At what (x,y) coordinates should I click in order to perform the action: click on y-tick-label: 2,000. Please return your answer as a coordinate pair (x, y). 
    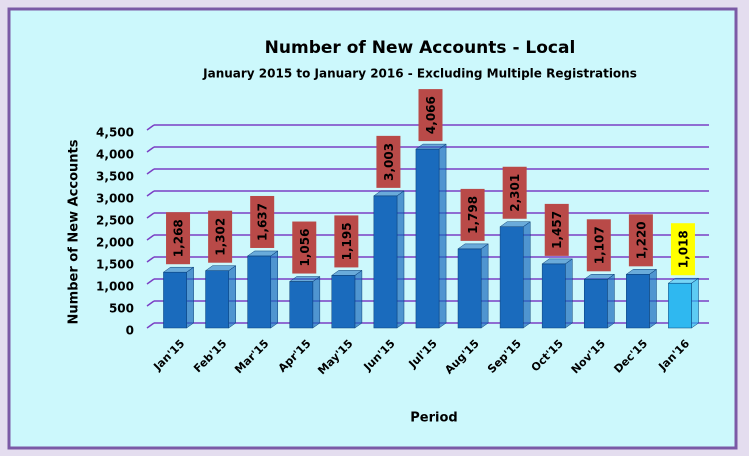
    Looking at the image, I should click on (115, 243).